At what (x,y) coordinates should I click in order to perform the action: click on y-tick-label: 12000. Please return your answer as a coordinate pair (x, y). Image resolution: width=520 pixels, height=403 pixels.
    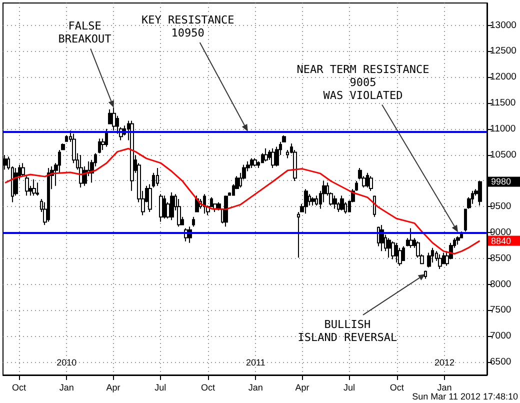
    Looking at the image, I should click on (503, 77).